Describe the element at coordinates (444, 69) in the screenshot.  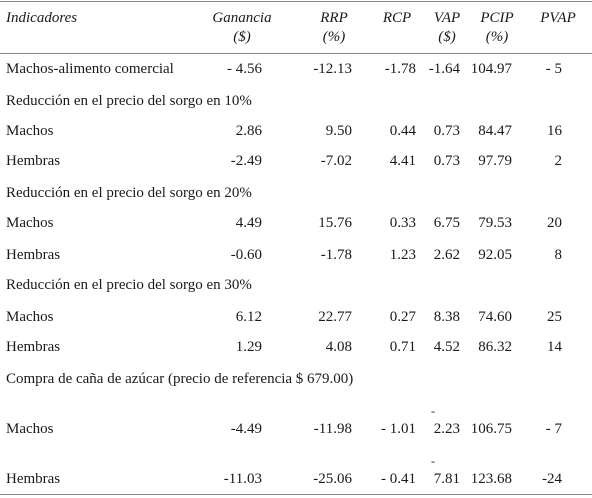
I see `cell-vap: -1.64` at that location.